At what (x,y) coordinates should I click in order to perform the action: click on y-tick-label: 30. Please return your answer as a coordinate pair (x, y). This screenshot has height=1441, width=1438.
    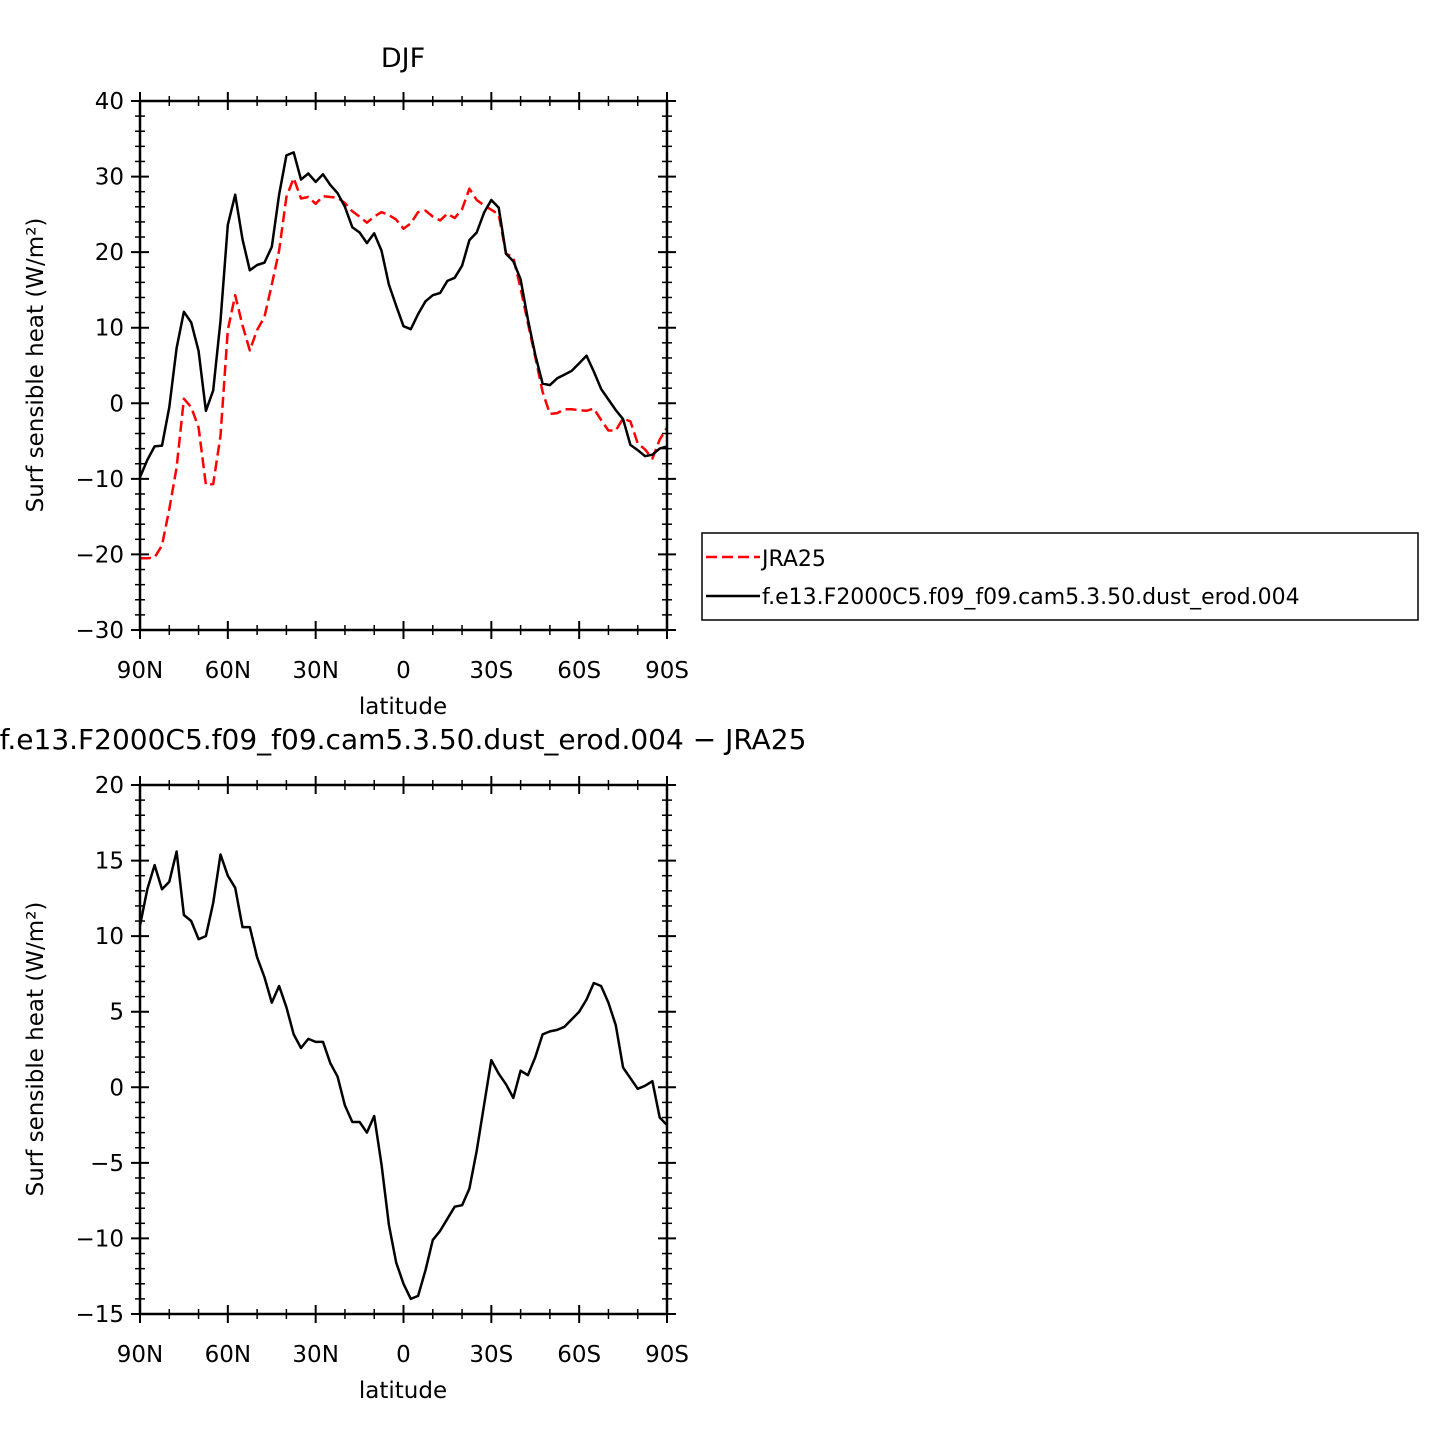
    Looking at the image, I should click on (109, 178).